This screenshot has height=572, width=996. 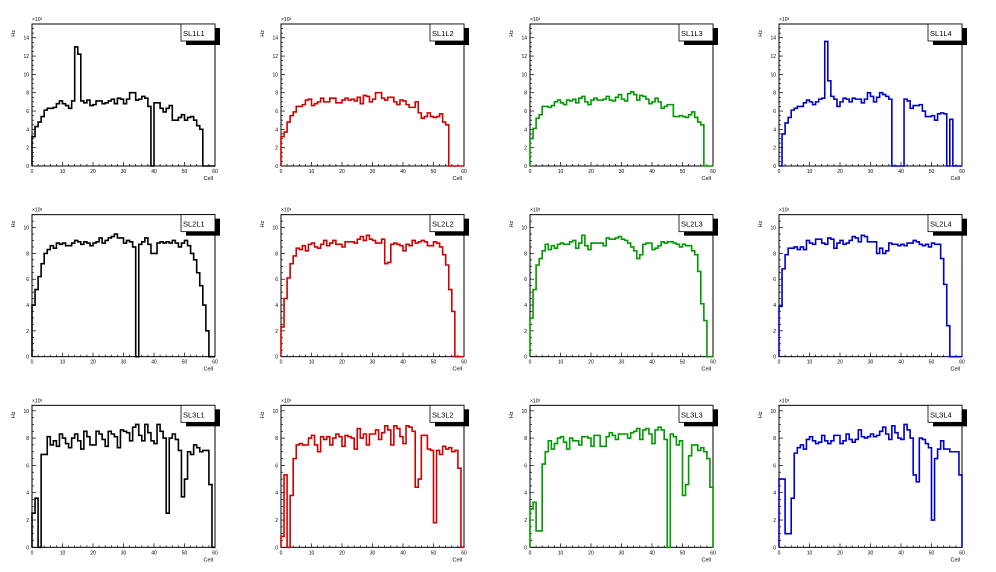 I want to click on y-tick-label: 10, so click(x=773, y=412).